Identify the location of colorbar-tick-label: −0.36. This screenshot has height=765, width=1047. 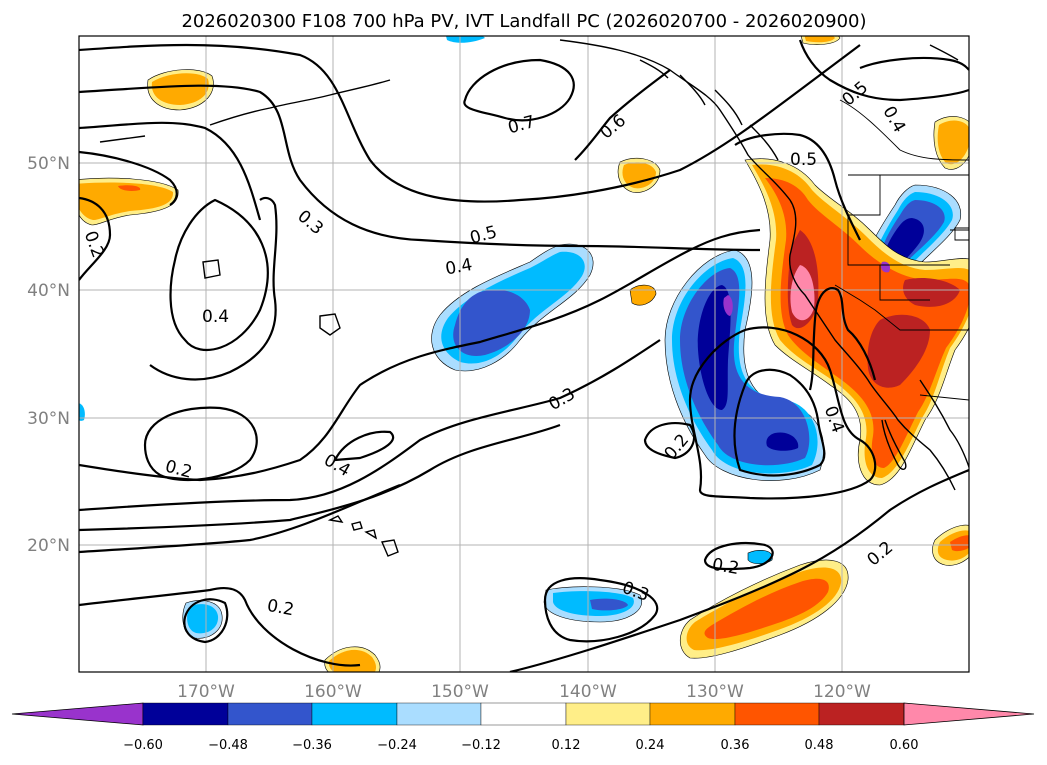
(312, 745).